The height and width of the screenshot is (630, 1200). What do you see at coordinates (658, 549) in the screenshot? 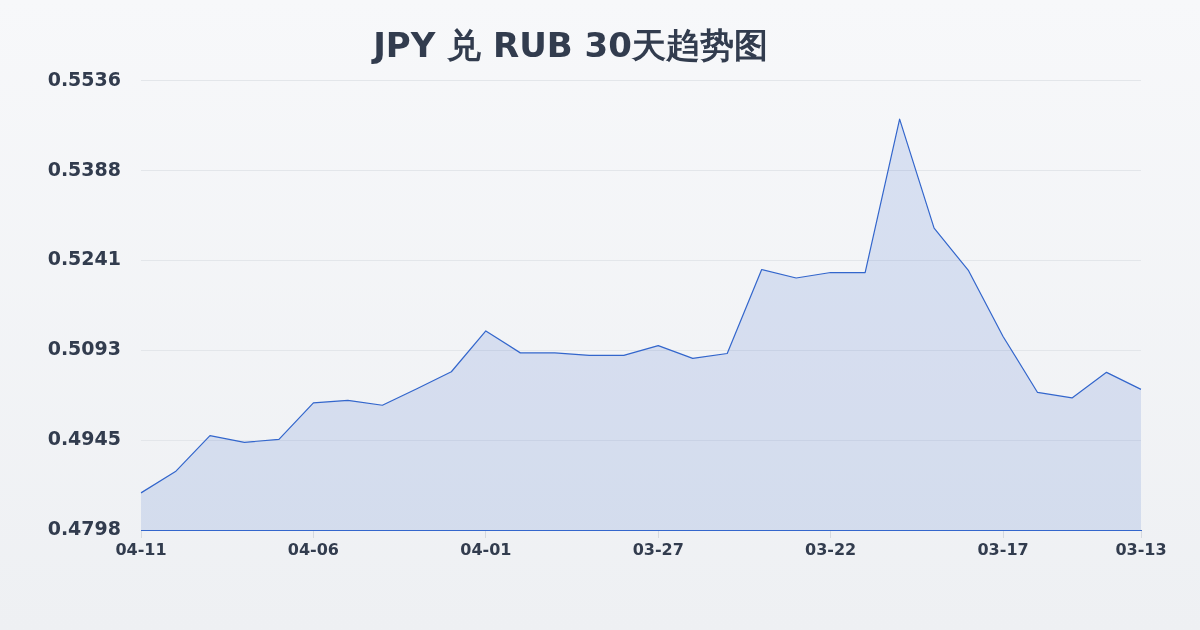
I see `x-tick-label: 03-27` at bounding box center [658, 549].